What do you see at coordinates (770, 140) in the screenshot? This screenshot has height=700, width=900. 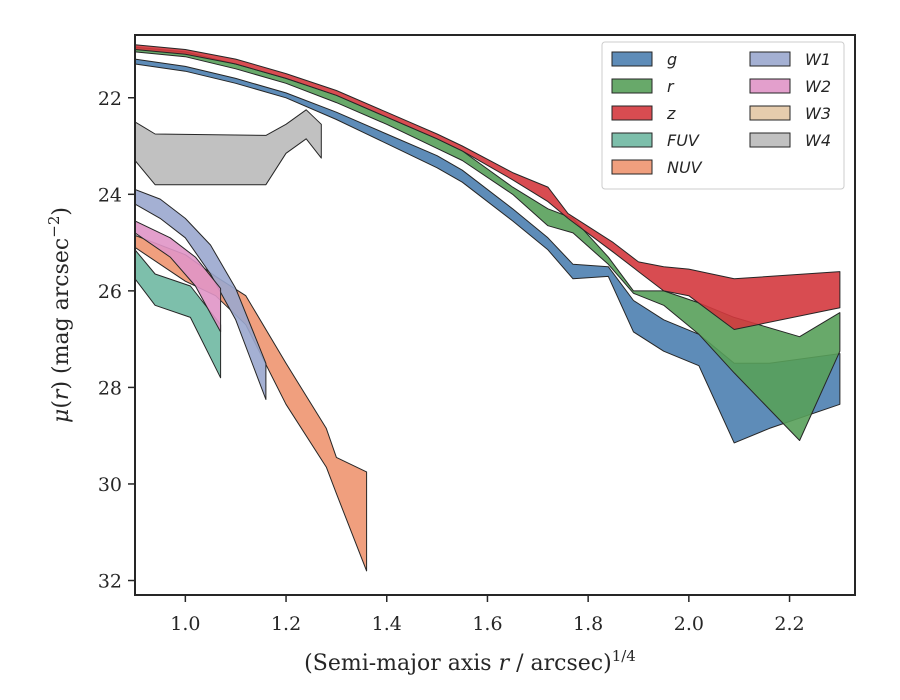 I see `legend-swatch-w4` at bounding box center [770, 140].